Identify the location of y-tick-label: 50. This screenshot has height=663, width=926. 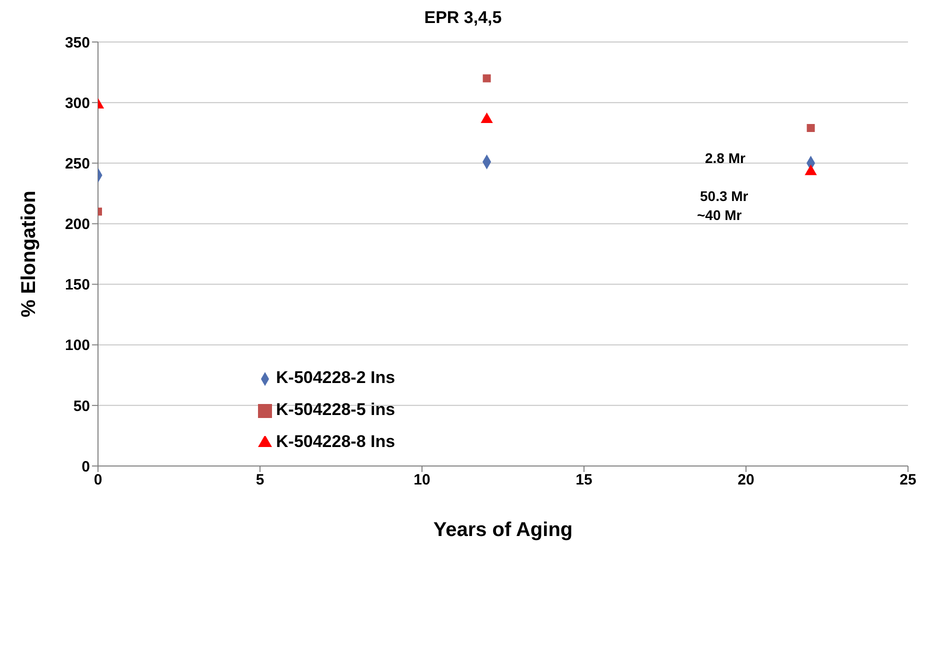
(81, 406).